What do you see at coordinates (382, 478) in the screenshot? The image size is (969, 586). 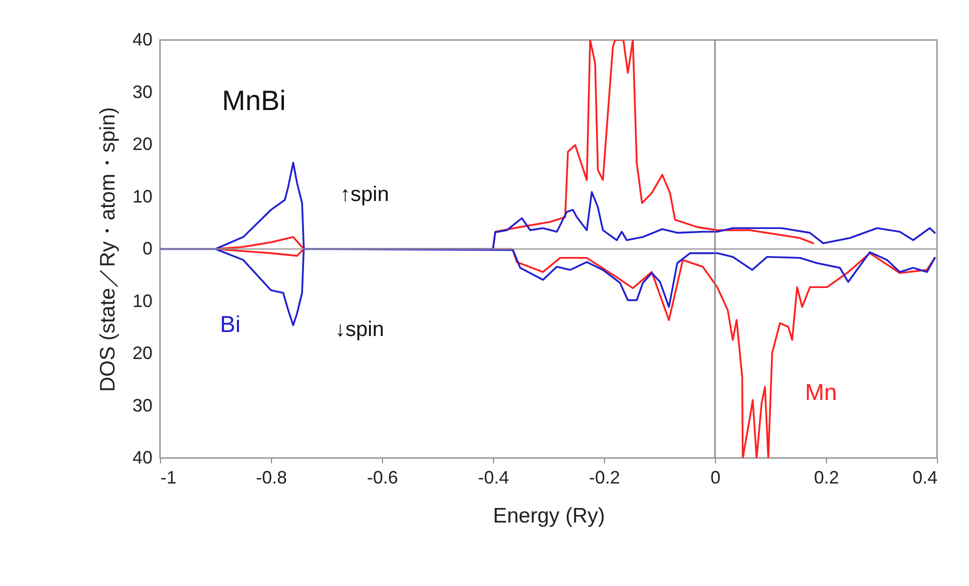 I see `x-tick-label: -0.6` at bounding box center [382, 478].